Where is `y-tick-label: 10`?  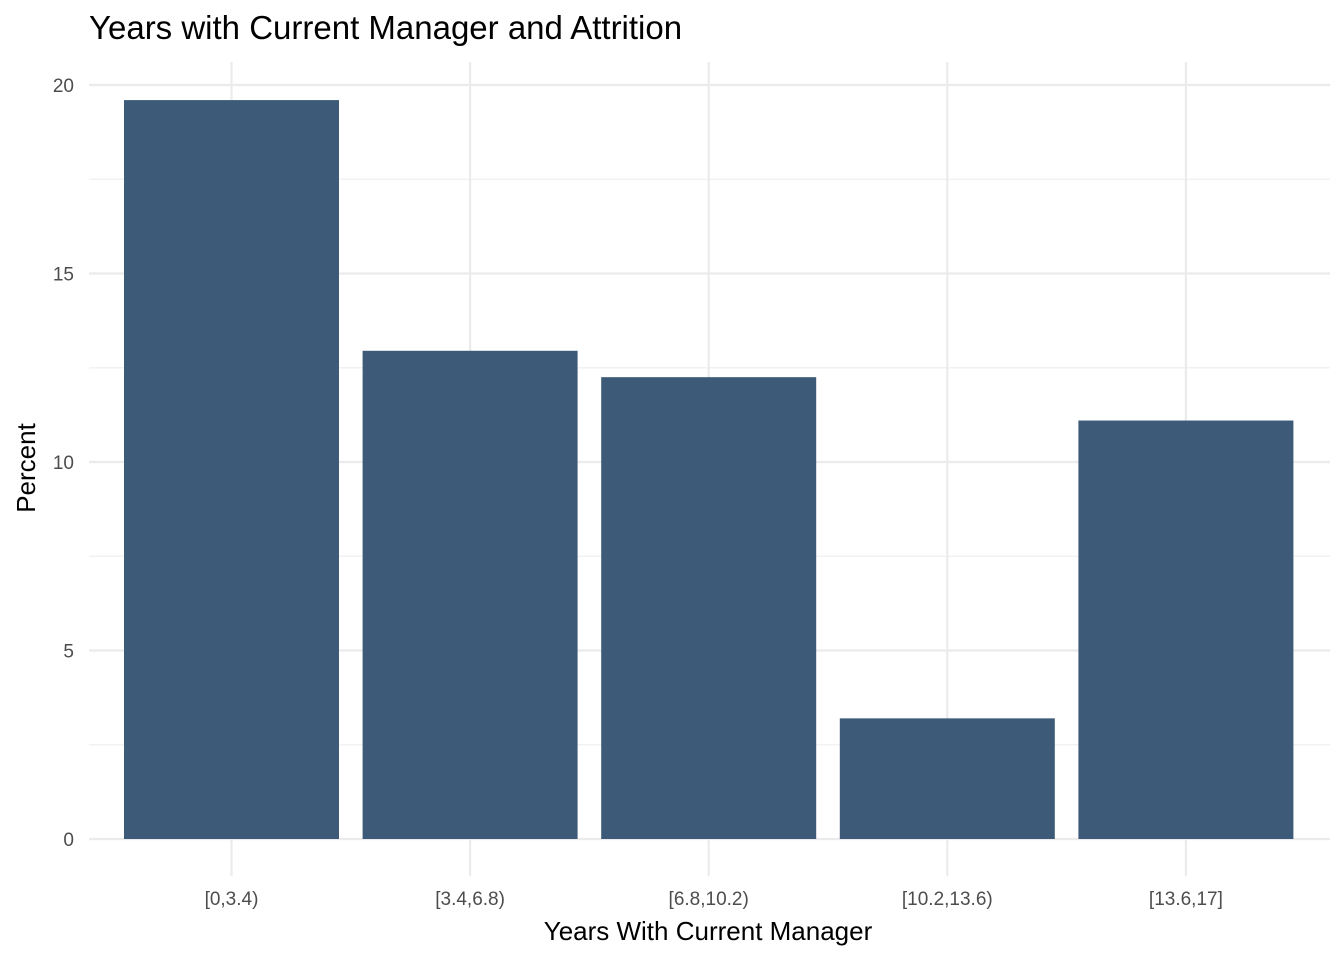
y-tick-label: 10 is located at coordinates (63, 463).